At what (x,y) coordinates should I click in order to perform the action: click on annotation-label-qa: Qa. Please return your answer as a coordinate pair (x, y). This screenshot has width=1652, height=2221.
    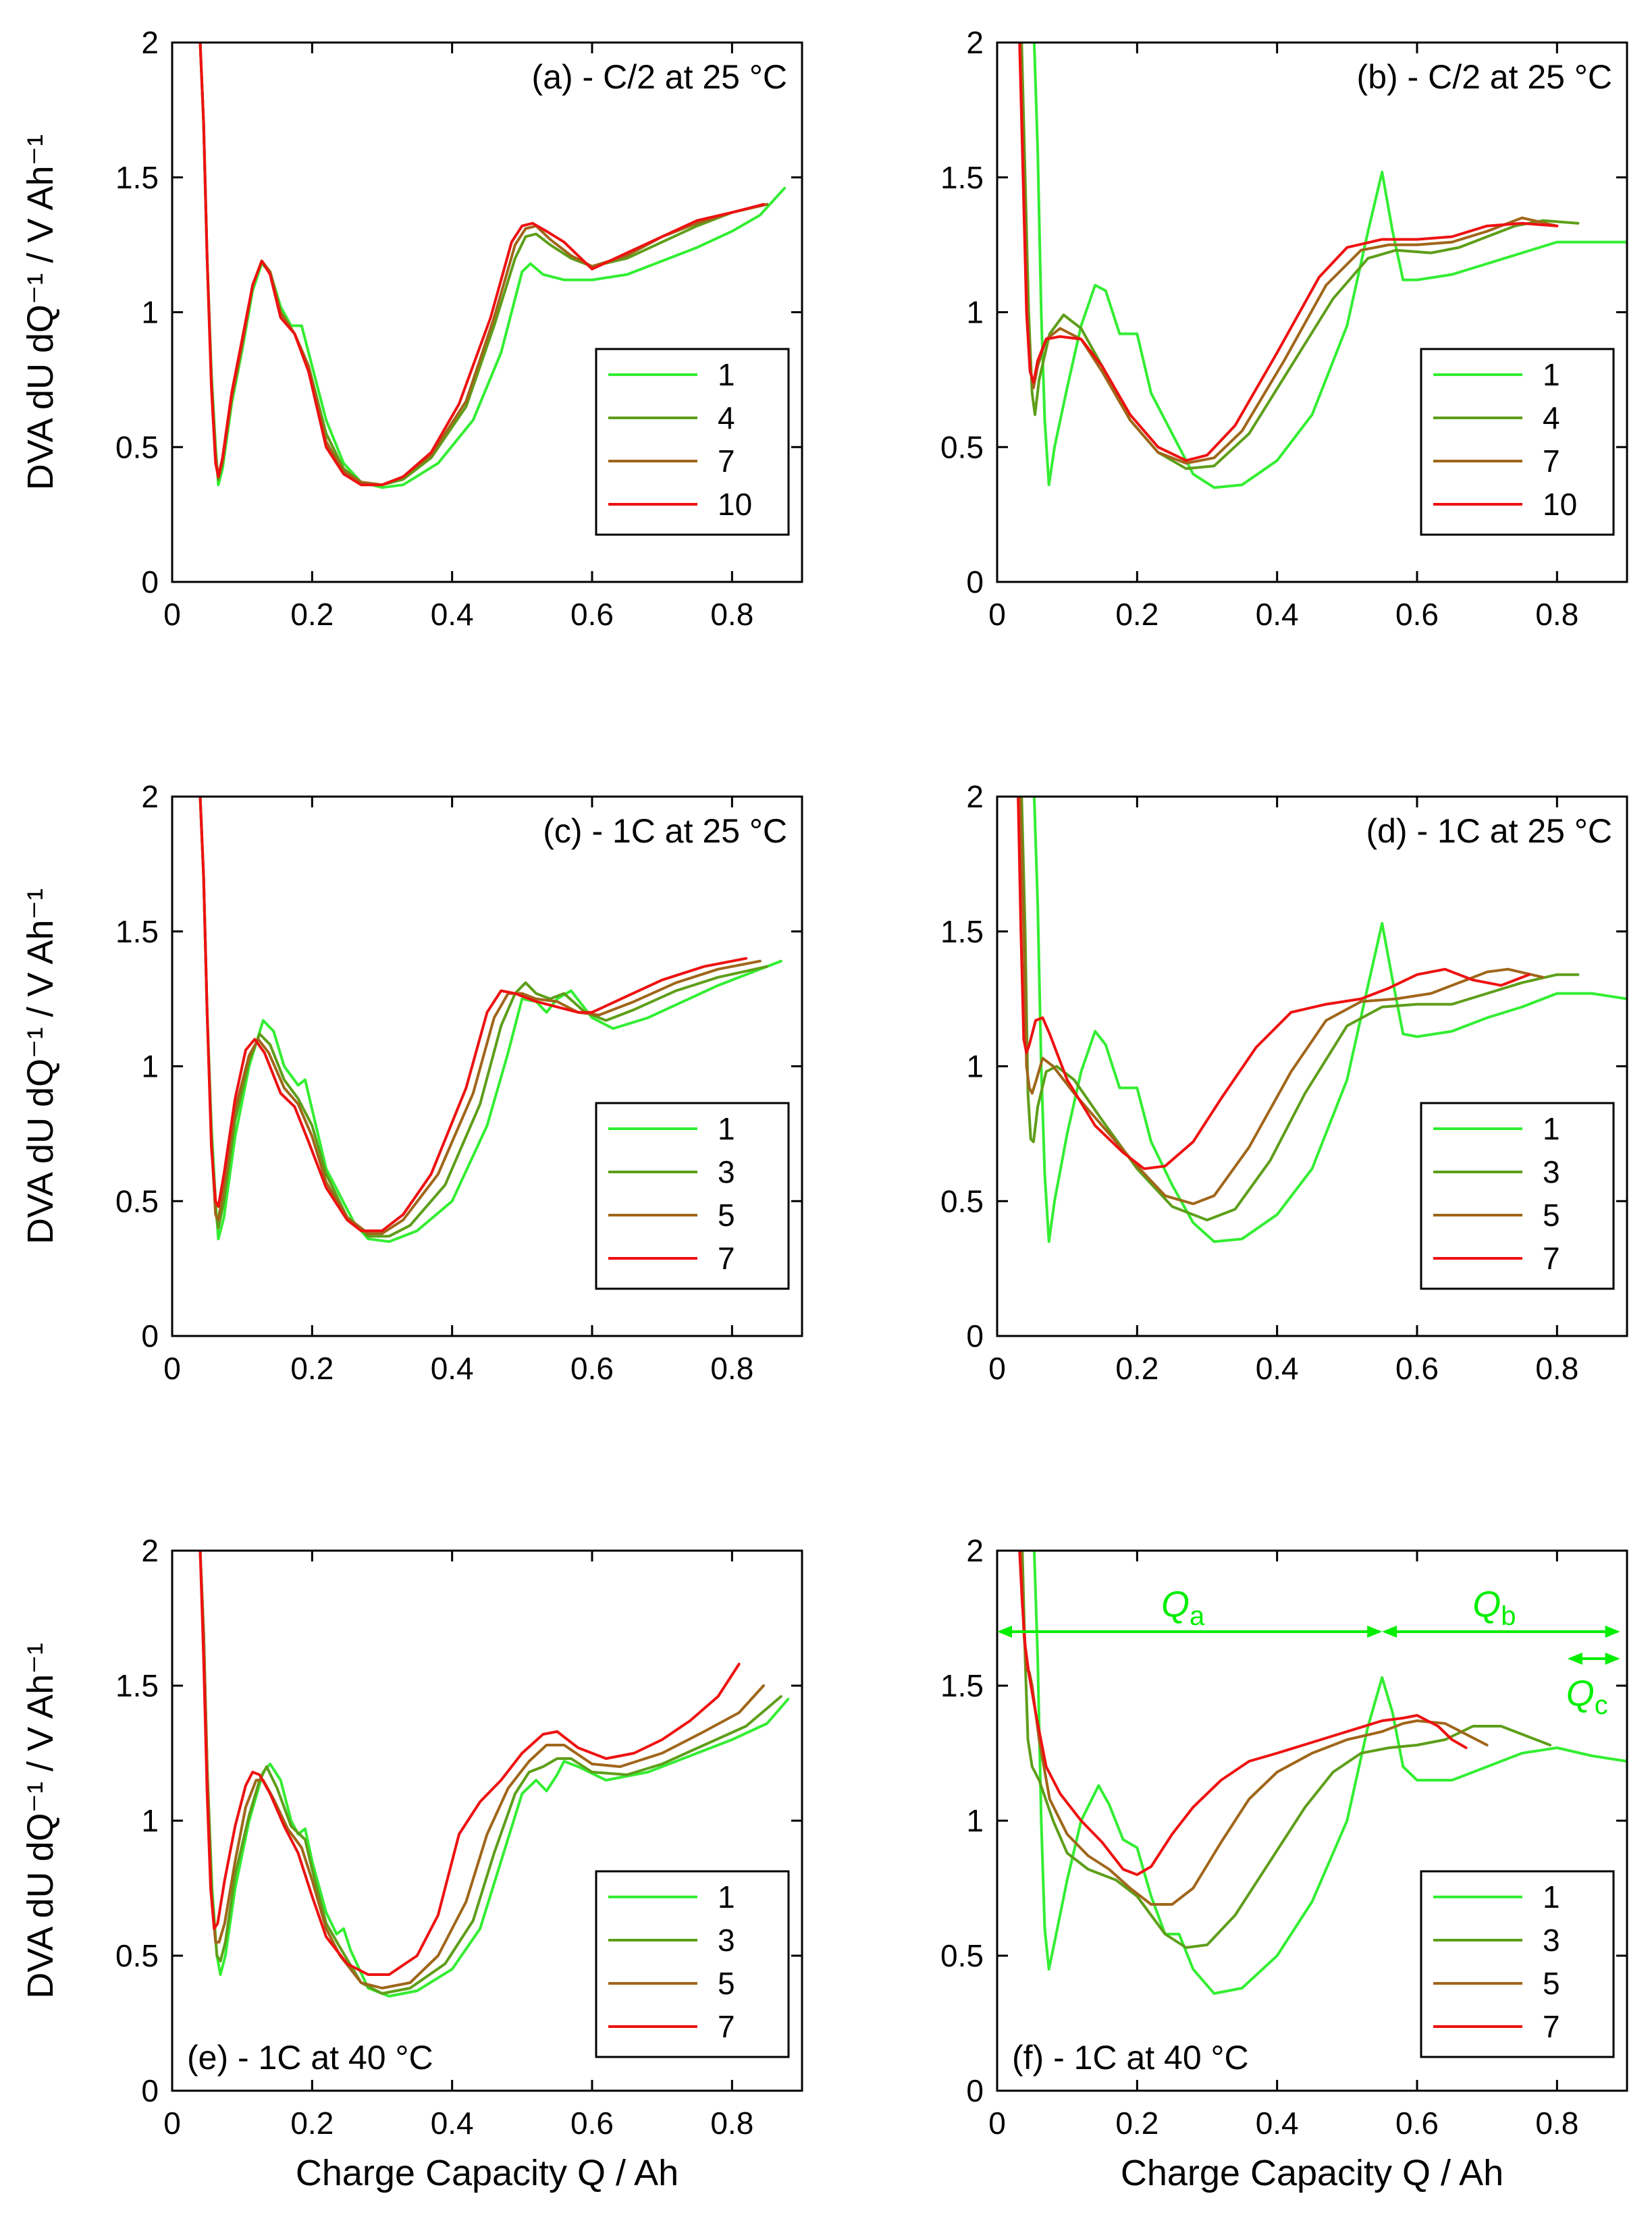
    Looking at the image, I should click on (1183, 1608).